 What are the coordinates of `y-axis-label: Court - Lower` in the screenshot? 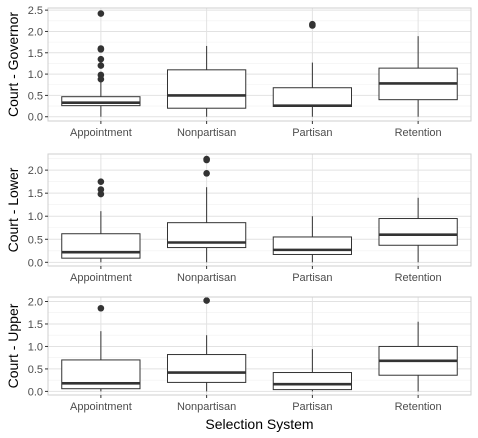 It's located at (13, 209).